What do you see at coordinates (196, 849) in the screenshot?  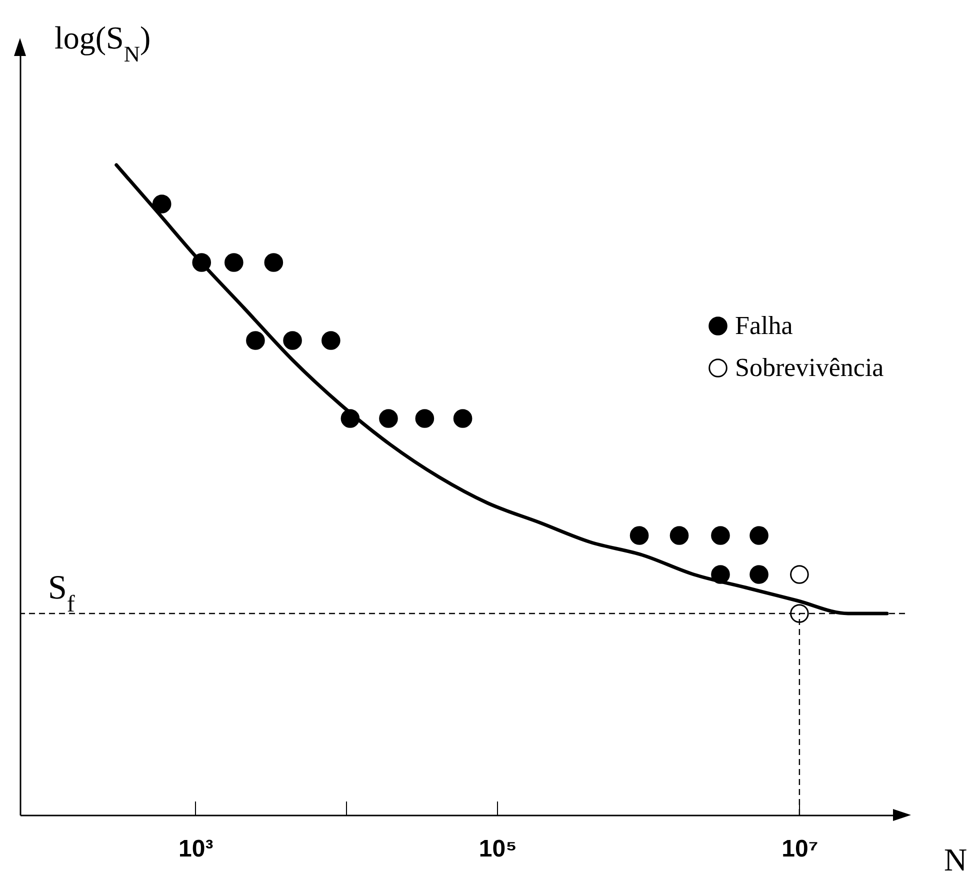 I see `x-tick-label: 10³` at bounding box center [196, 849].